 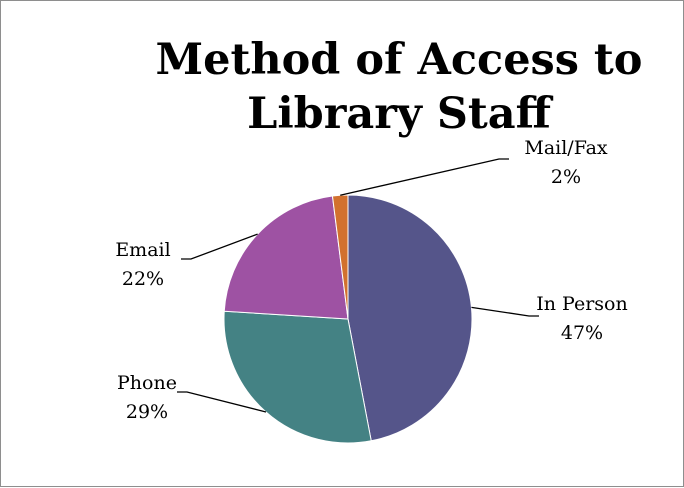 What do you see at coordinates (143, 279) in the screenshot?
I see `slice-percent-email: 22%` at bounding box center [143, 279].